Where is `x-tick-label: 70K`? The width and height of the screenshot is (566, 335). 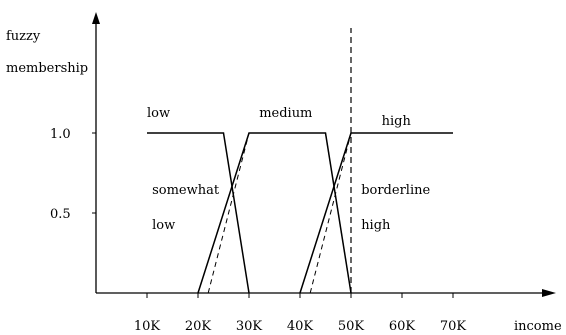 x-tick-label: 70K is located at coordinates (453, 326).